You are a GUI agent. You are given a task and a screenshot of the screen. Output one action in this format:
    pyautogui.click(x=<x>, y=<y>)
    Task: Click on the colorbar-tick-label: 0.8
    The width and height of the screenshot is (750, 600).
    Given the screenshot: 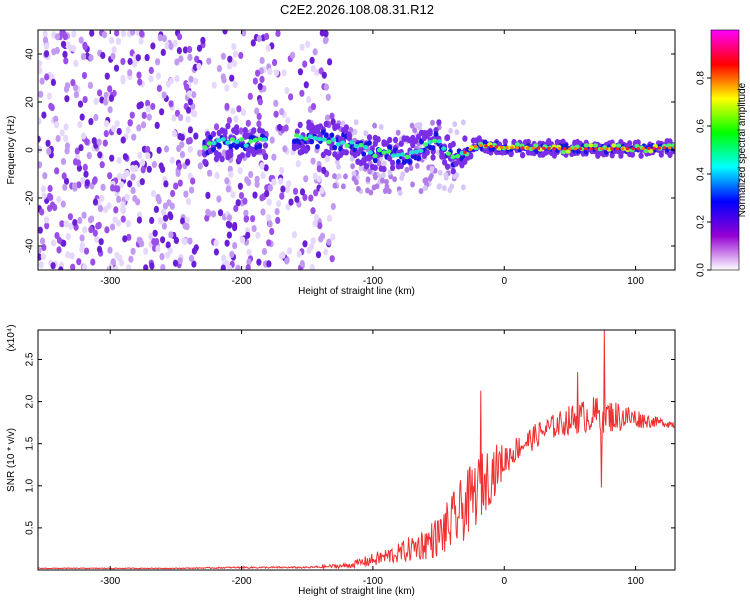 What is the action you would take?
    pyautogui.click(x=701, y=78)
    